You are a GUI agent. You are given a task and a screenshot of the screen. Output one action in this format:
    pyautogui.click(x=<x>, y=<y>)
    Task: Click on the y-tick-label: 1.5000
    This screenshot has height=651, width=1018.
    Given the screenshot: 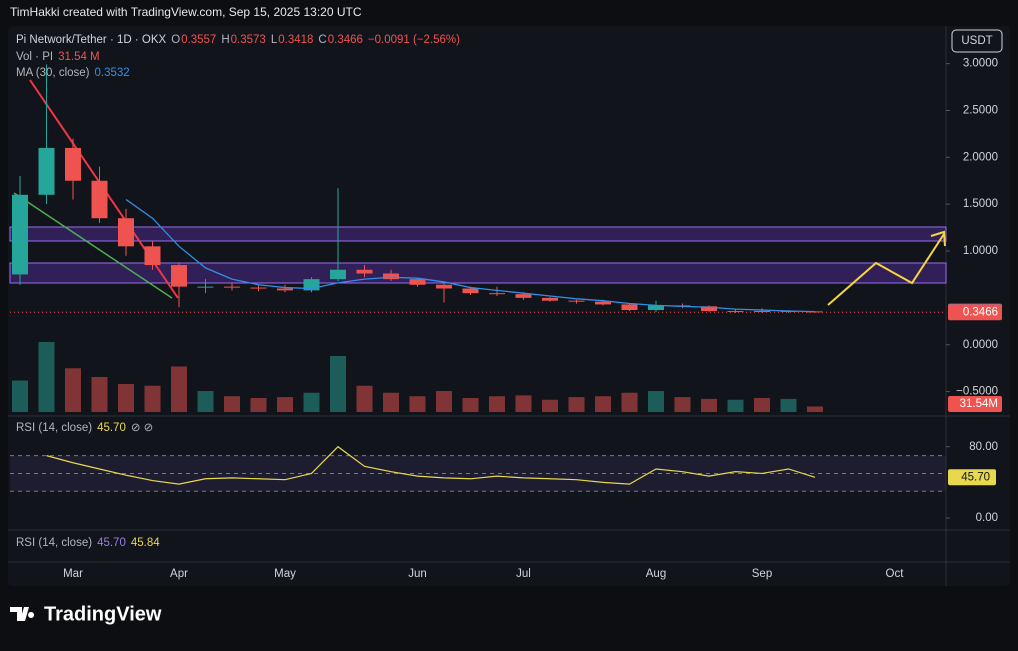 What is the action you would take?
    pyautogui.click(x=980, y=204)
    